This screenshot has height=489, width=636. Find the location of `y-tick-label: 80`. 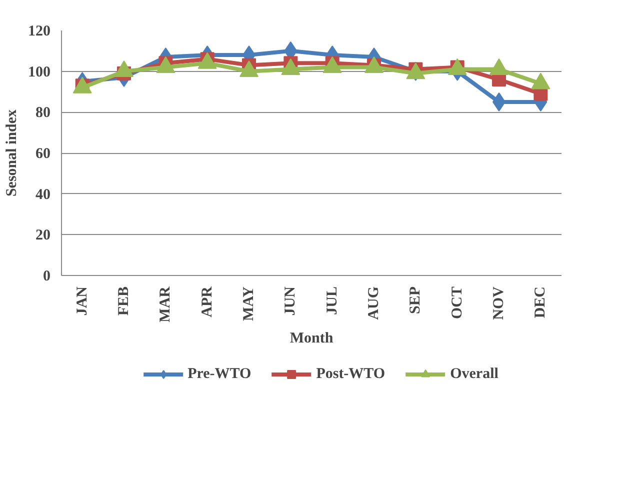

y-tick-label: 80 is located at coordinates (43, 113).